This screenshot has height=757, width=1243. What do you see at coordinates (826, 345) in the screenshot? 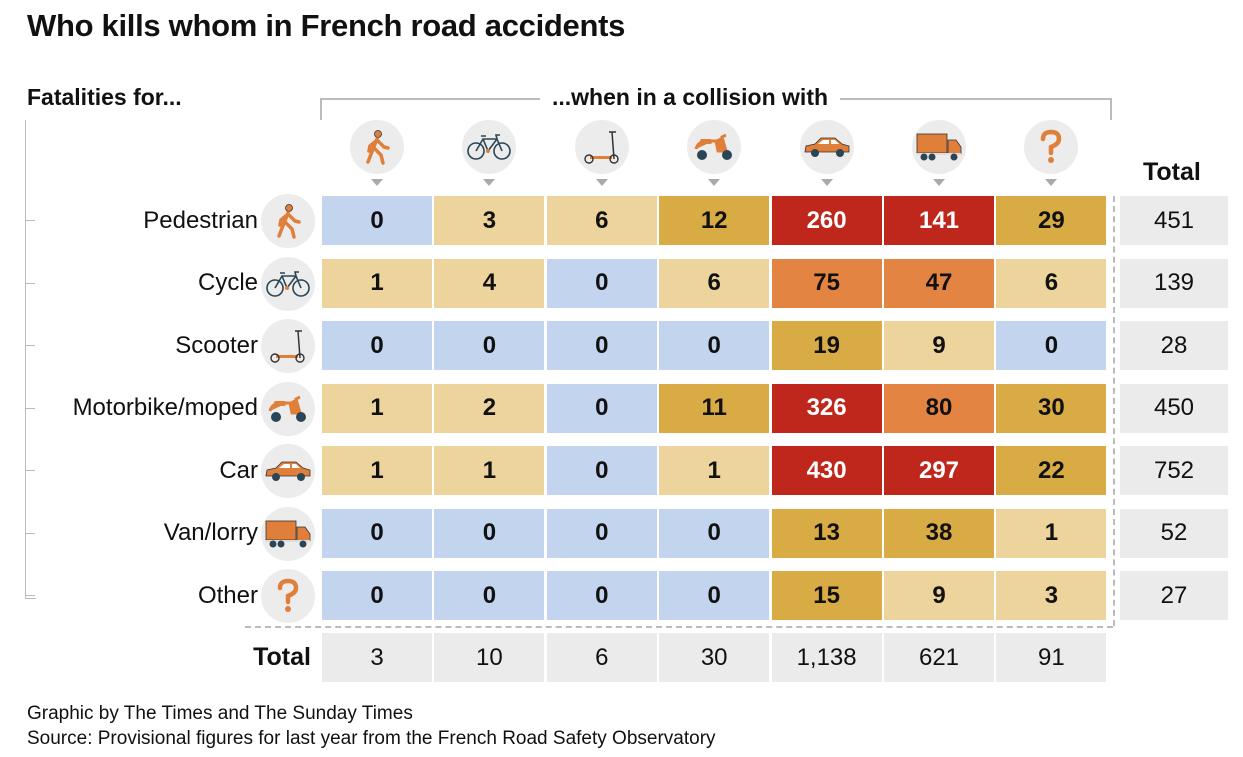
I see `heatmap-cell: 19` at bounding box center [826, 345].